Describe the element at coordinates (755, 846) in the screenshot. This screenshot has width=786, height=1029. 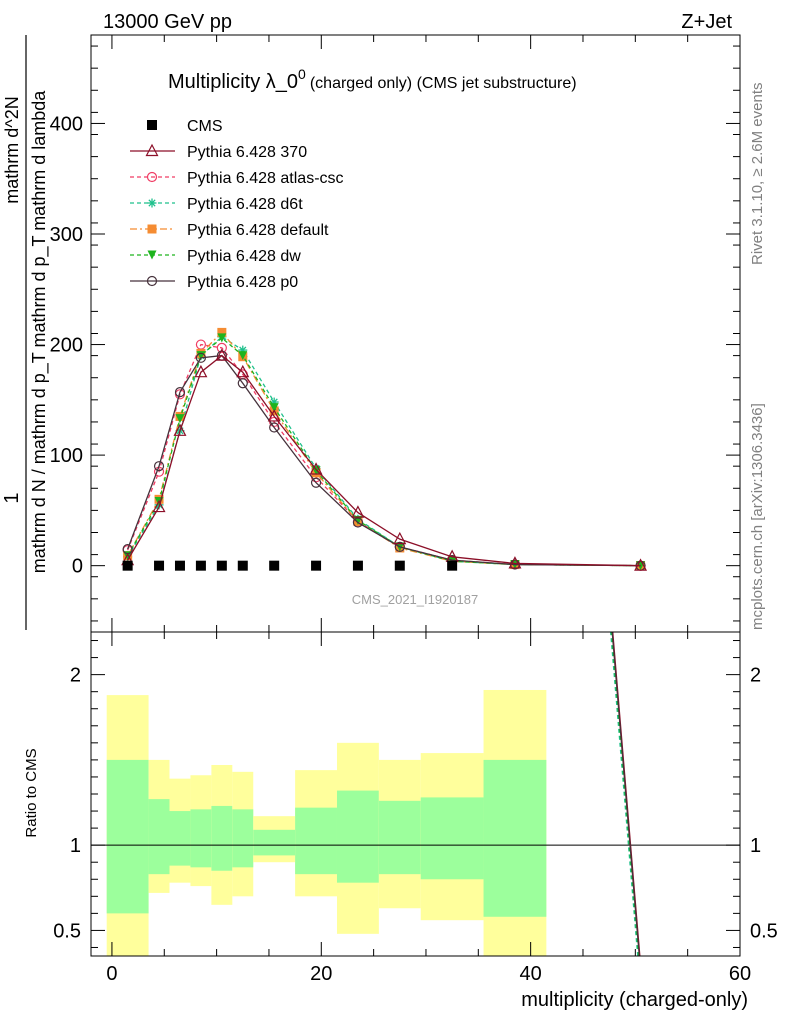
I see `ratio-y-tick-label-right: 1` at that location.